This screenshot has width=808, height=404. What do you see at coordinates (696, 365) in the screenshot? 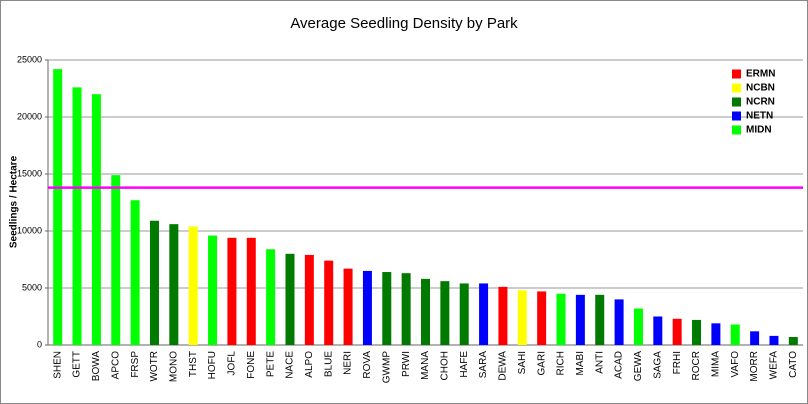
I see `x-tick-label: ROCR` at bounding box center [696, 365].